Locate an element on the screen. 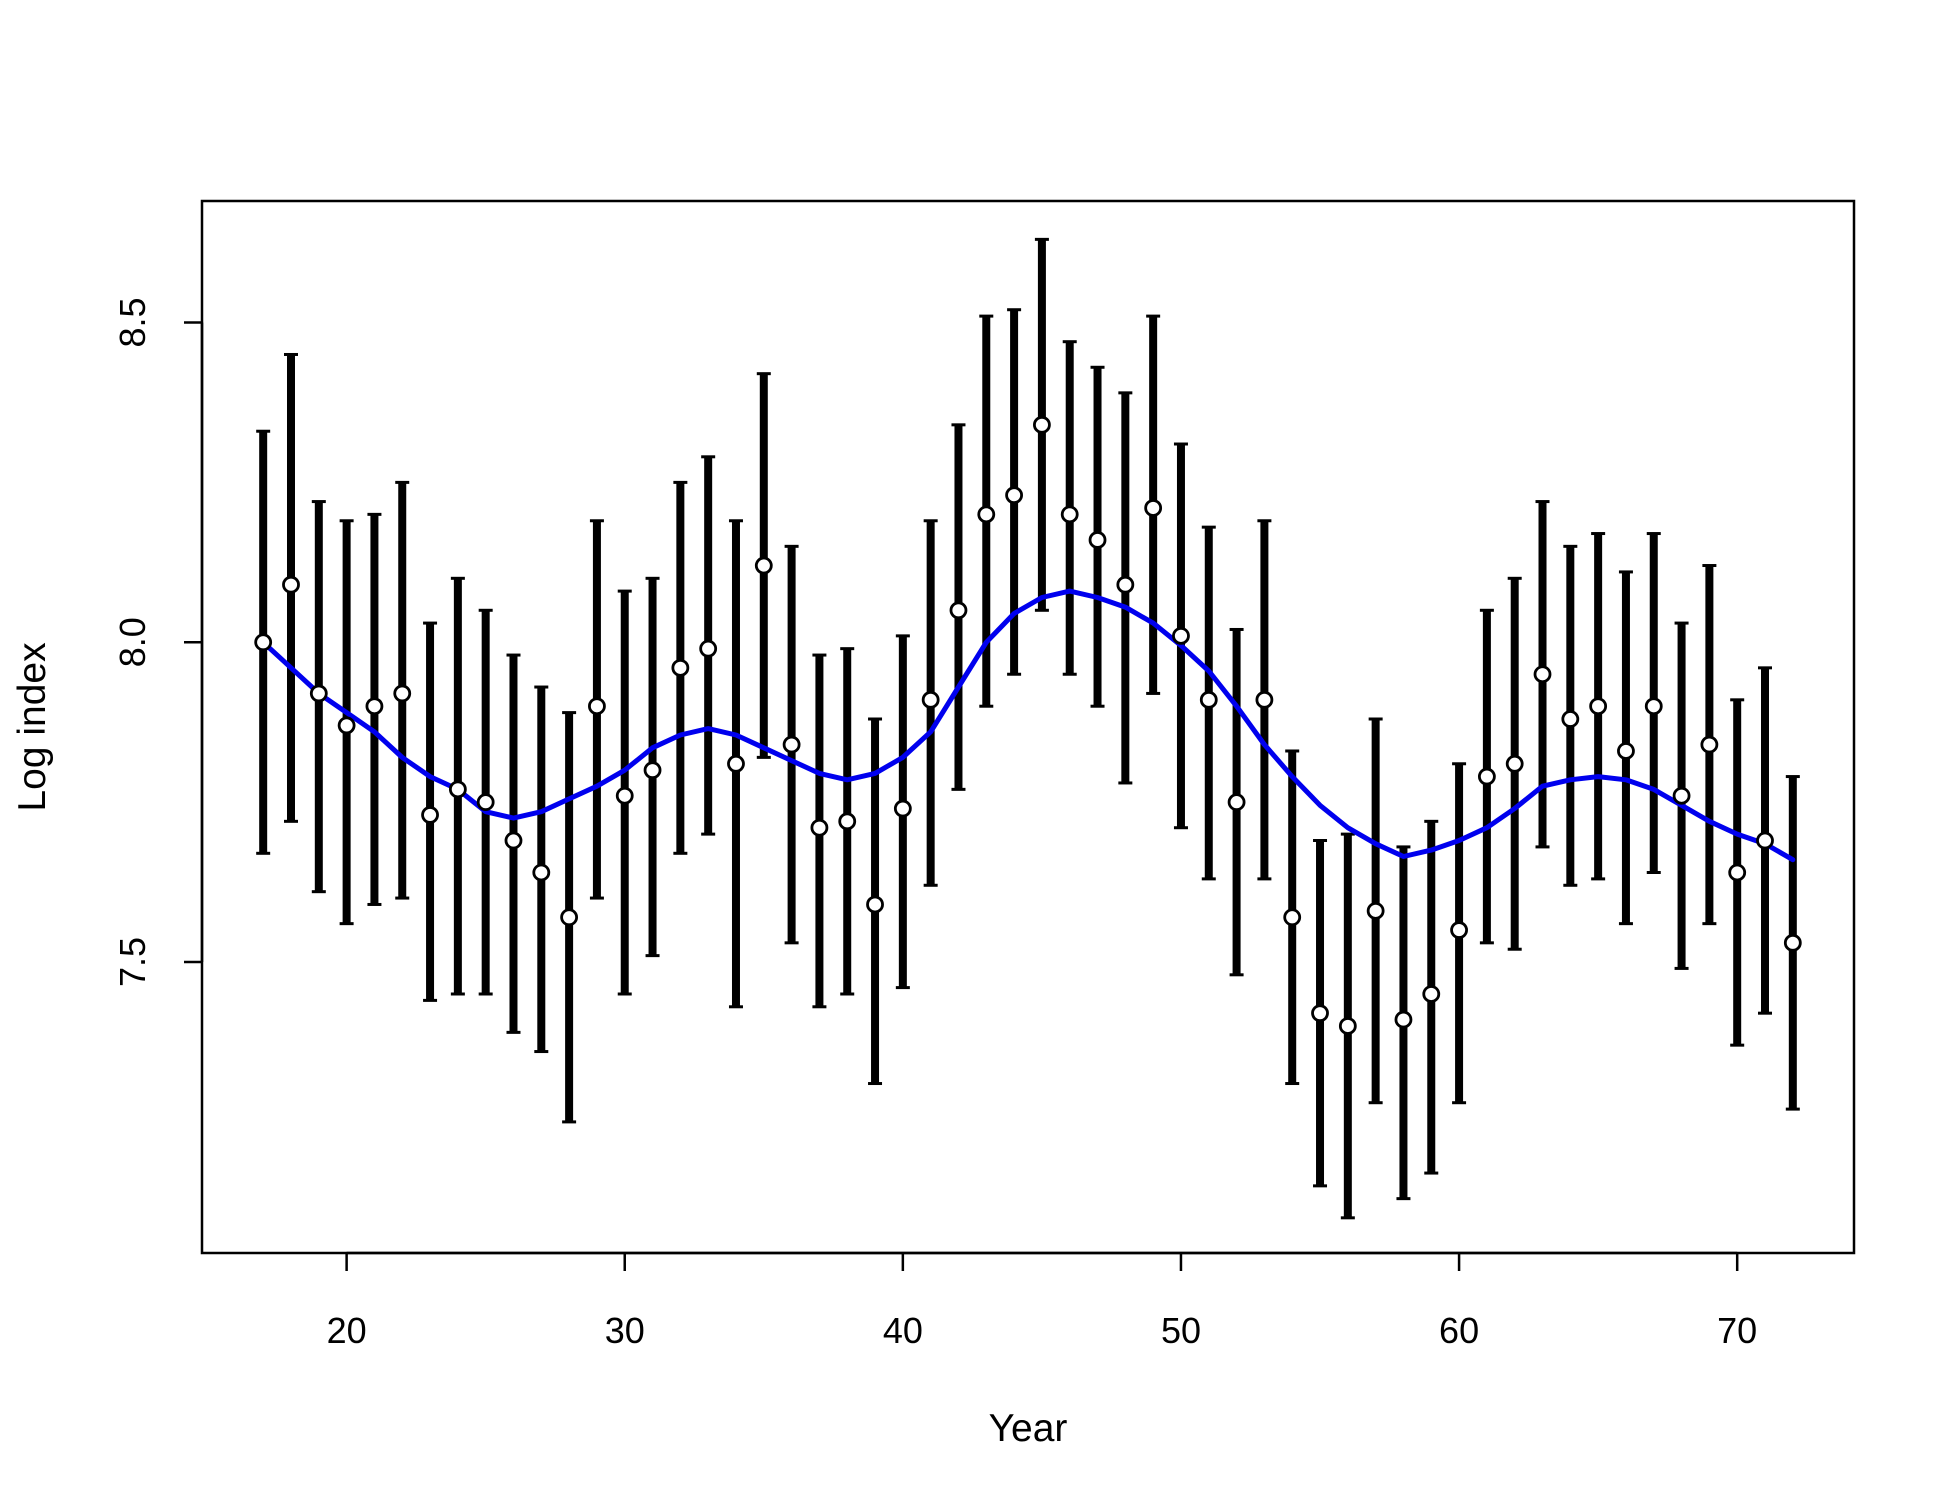  x-tick-label: 40 is located at coordinates (903, 1330).